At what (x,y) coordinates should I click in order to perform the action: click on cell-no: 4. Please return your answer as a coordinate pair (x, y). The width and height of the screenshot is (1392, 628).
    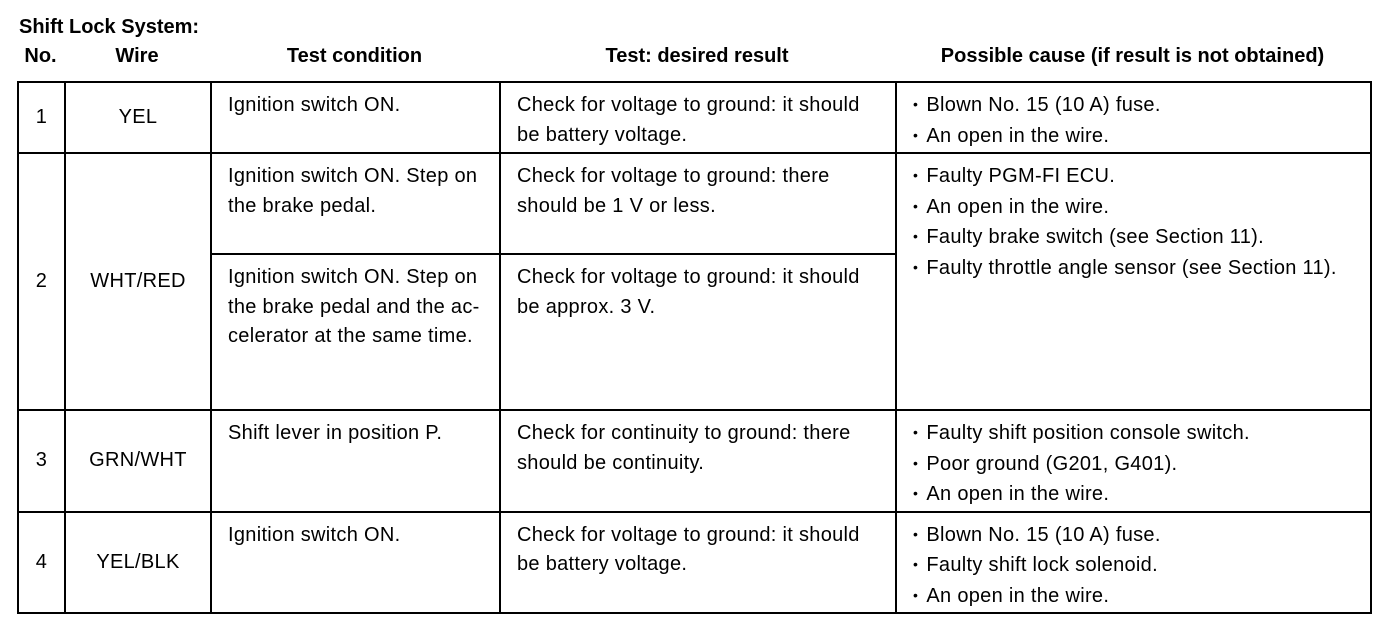
    Looking at the image, I should click on (41, 562).